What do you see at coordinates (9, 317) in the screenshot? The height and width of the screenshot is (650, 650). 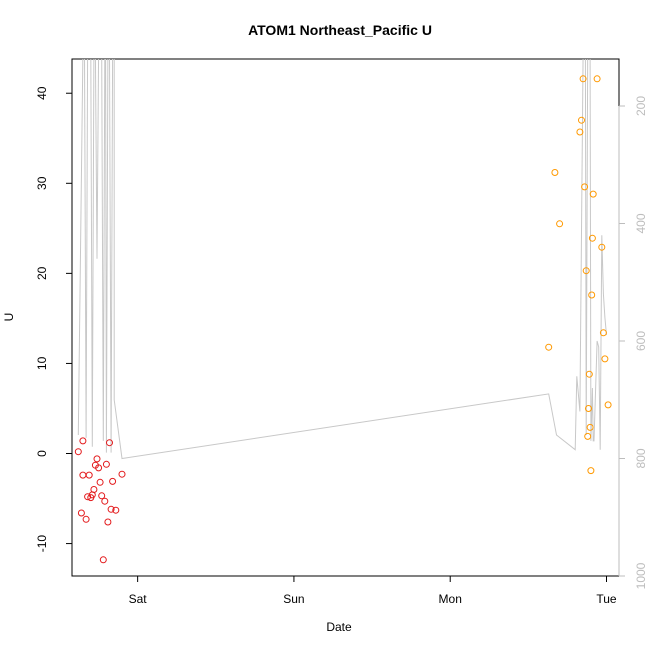 I see `y-axis-label: U` at bounding box center [9, 317].